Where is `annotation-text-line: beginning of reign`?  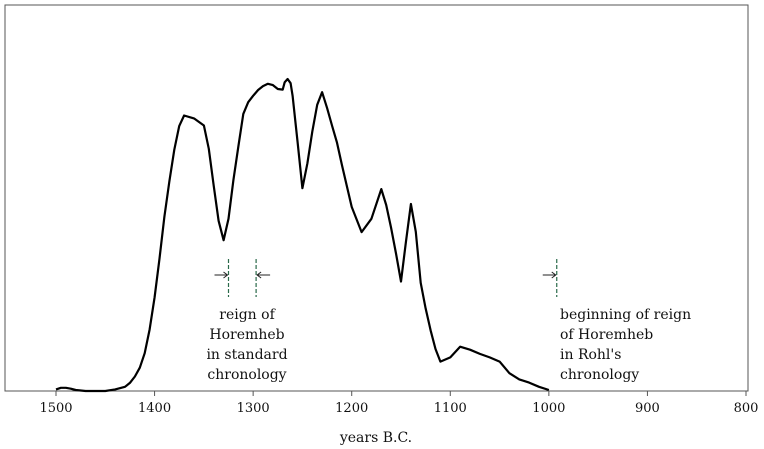 annotation-text-line: beginning of reign is located at coordinates (625, 315).